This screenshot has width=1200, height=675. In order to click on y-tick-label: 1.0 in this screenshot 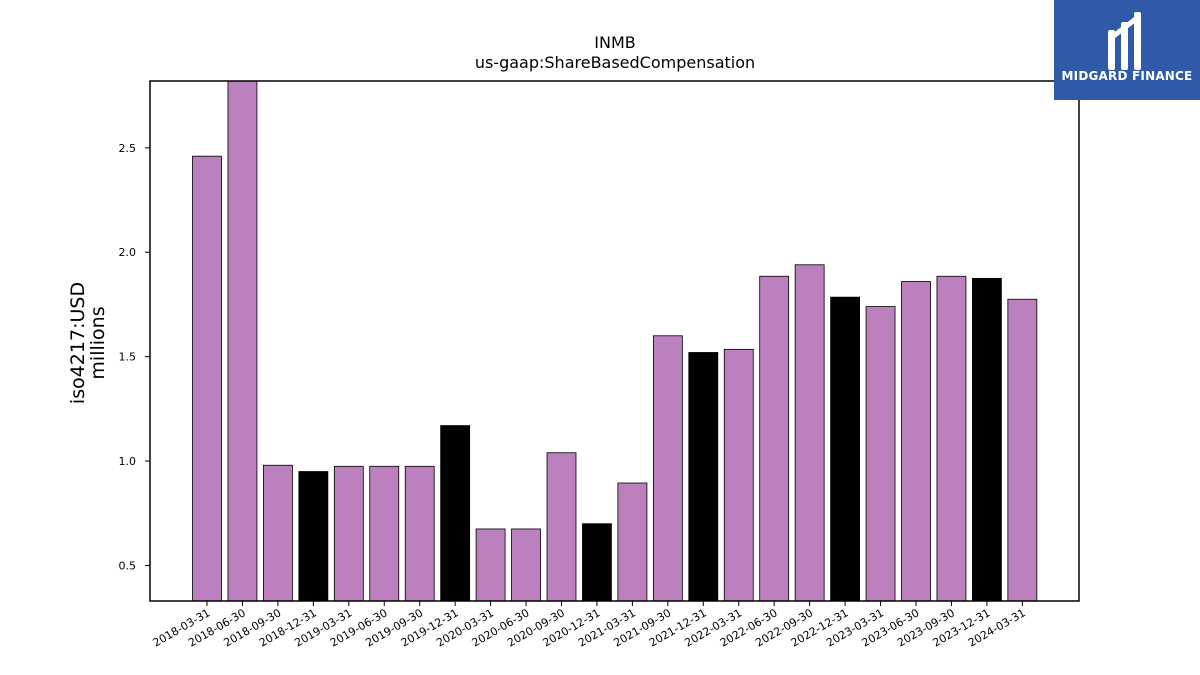, I will do `click(128, 461)`.